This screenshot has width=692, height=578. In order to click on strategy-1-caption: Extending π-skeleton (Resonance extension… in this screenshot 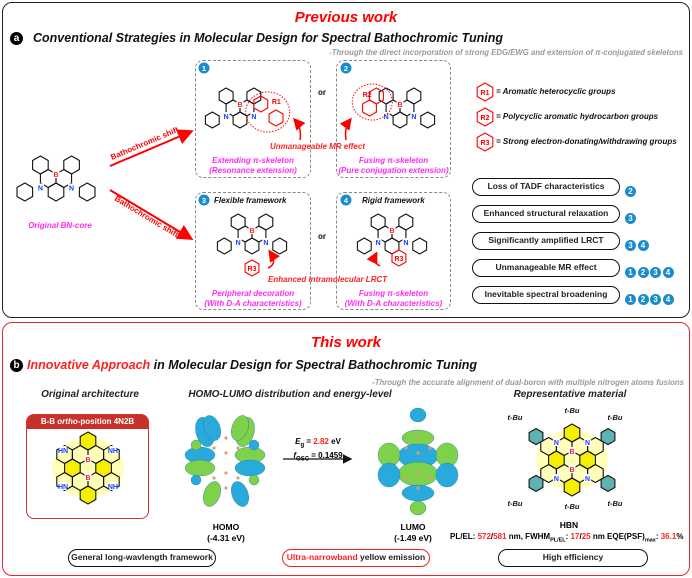, I will do `click(253, 165)`.